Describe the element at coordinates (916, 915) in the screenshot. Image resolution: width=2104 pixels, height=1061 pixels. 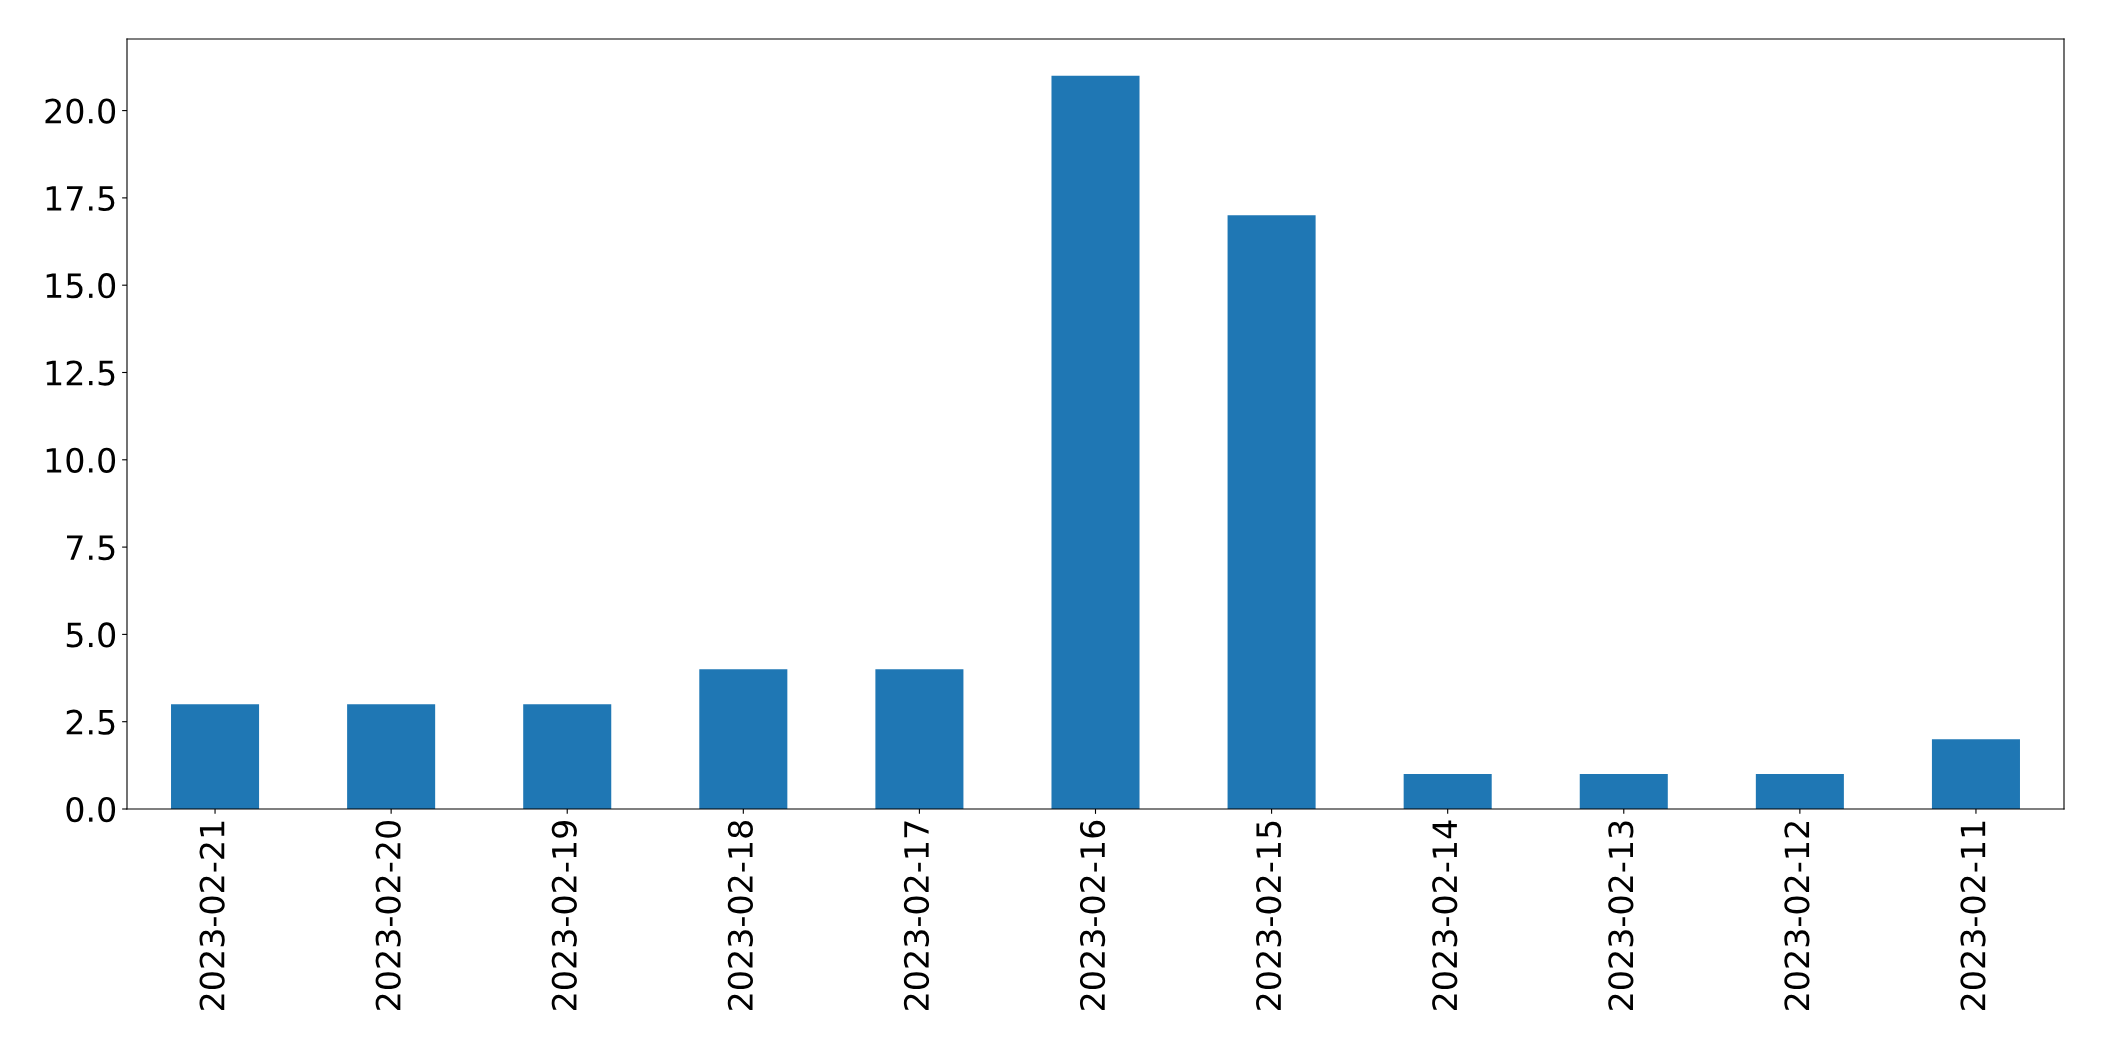
I see `x-tick-label: 2023-02-17` at that location.